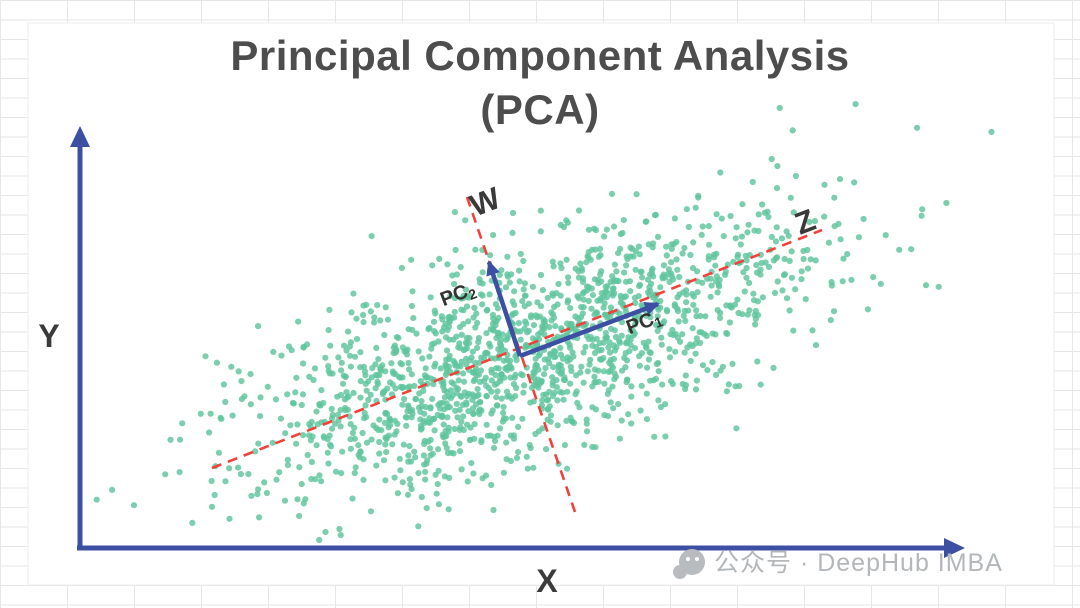  I want to click on y-axis-title: Y, so click(48, 336).